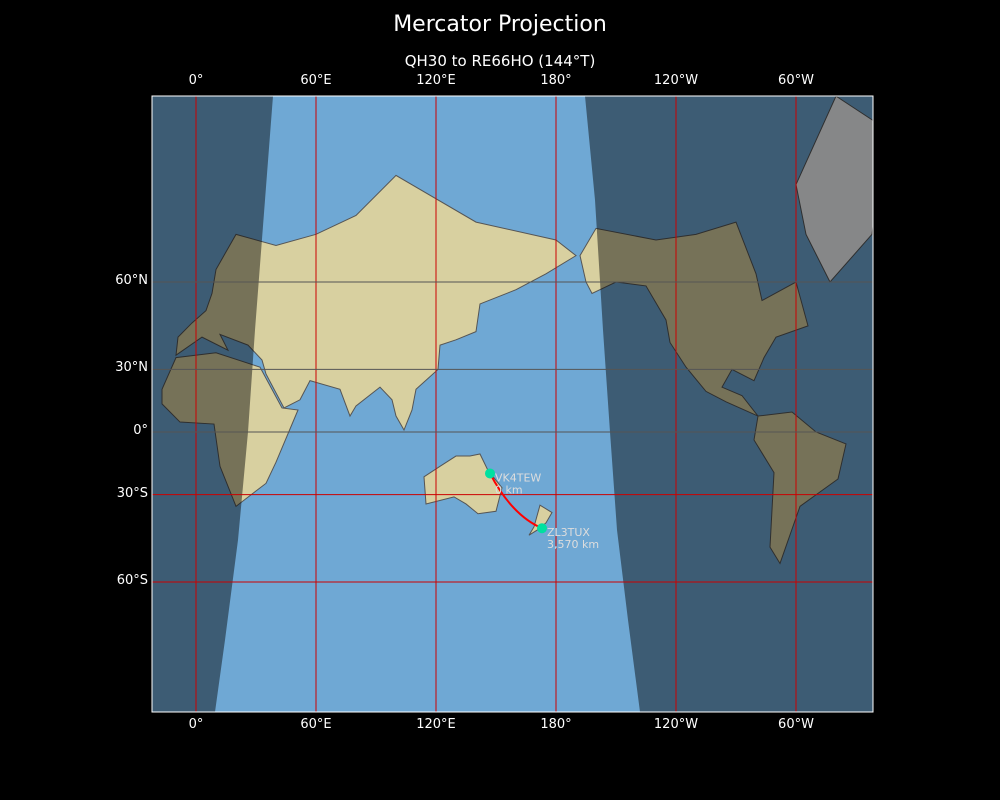 The image size is (1000, 800). I want to click on figure-title: Mercator Projection, so click(500, 24).